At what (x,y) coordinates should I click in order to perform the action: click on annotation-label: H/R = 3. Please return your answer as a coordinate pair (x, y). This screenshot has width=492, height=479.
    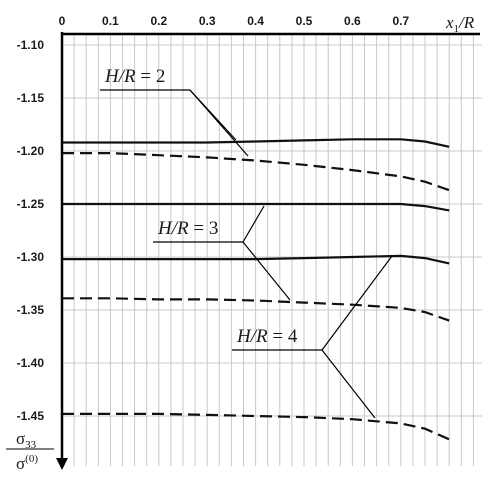
    Looking at the image, I should click on (187, 228).